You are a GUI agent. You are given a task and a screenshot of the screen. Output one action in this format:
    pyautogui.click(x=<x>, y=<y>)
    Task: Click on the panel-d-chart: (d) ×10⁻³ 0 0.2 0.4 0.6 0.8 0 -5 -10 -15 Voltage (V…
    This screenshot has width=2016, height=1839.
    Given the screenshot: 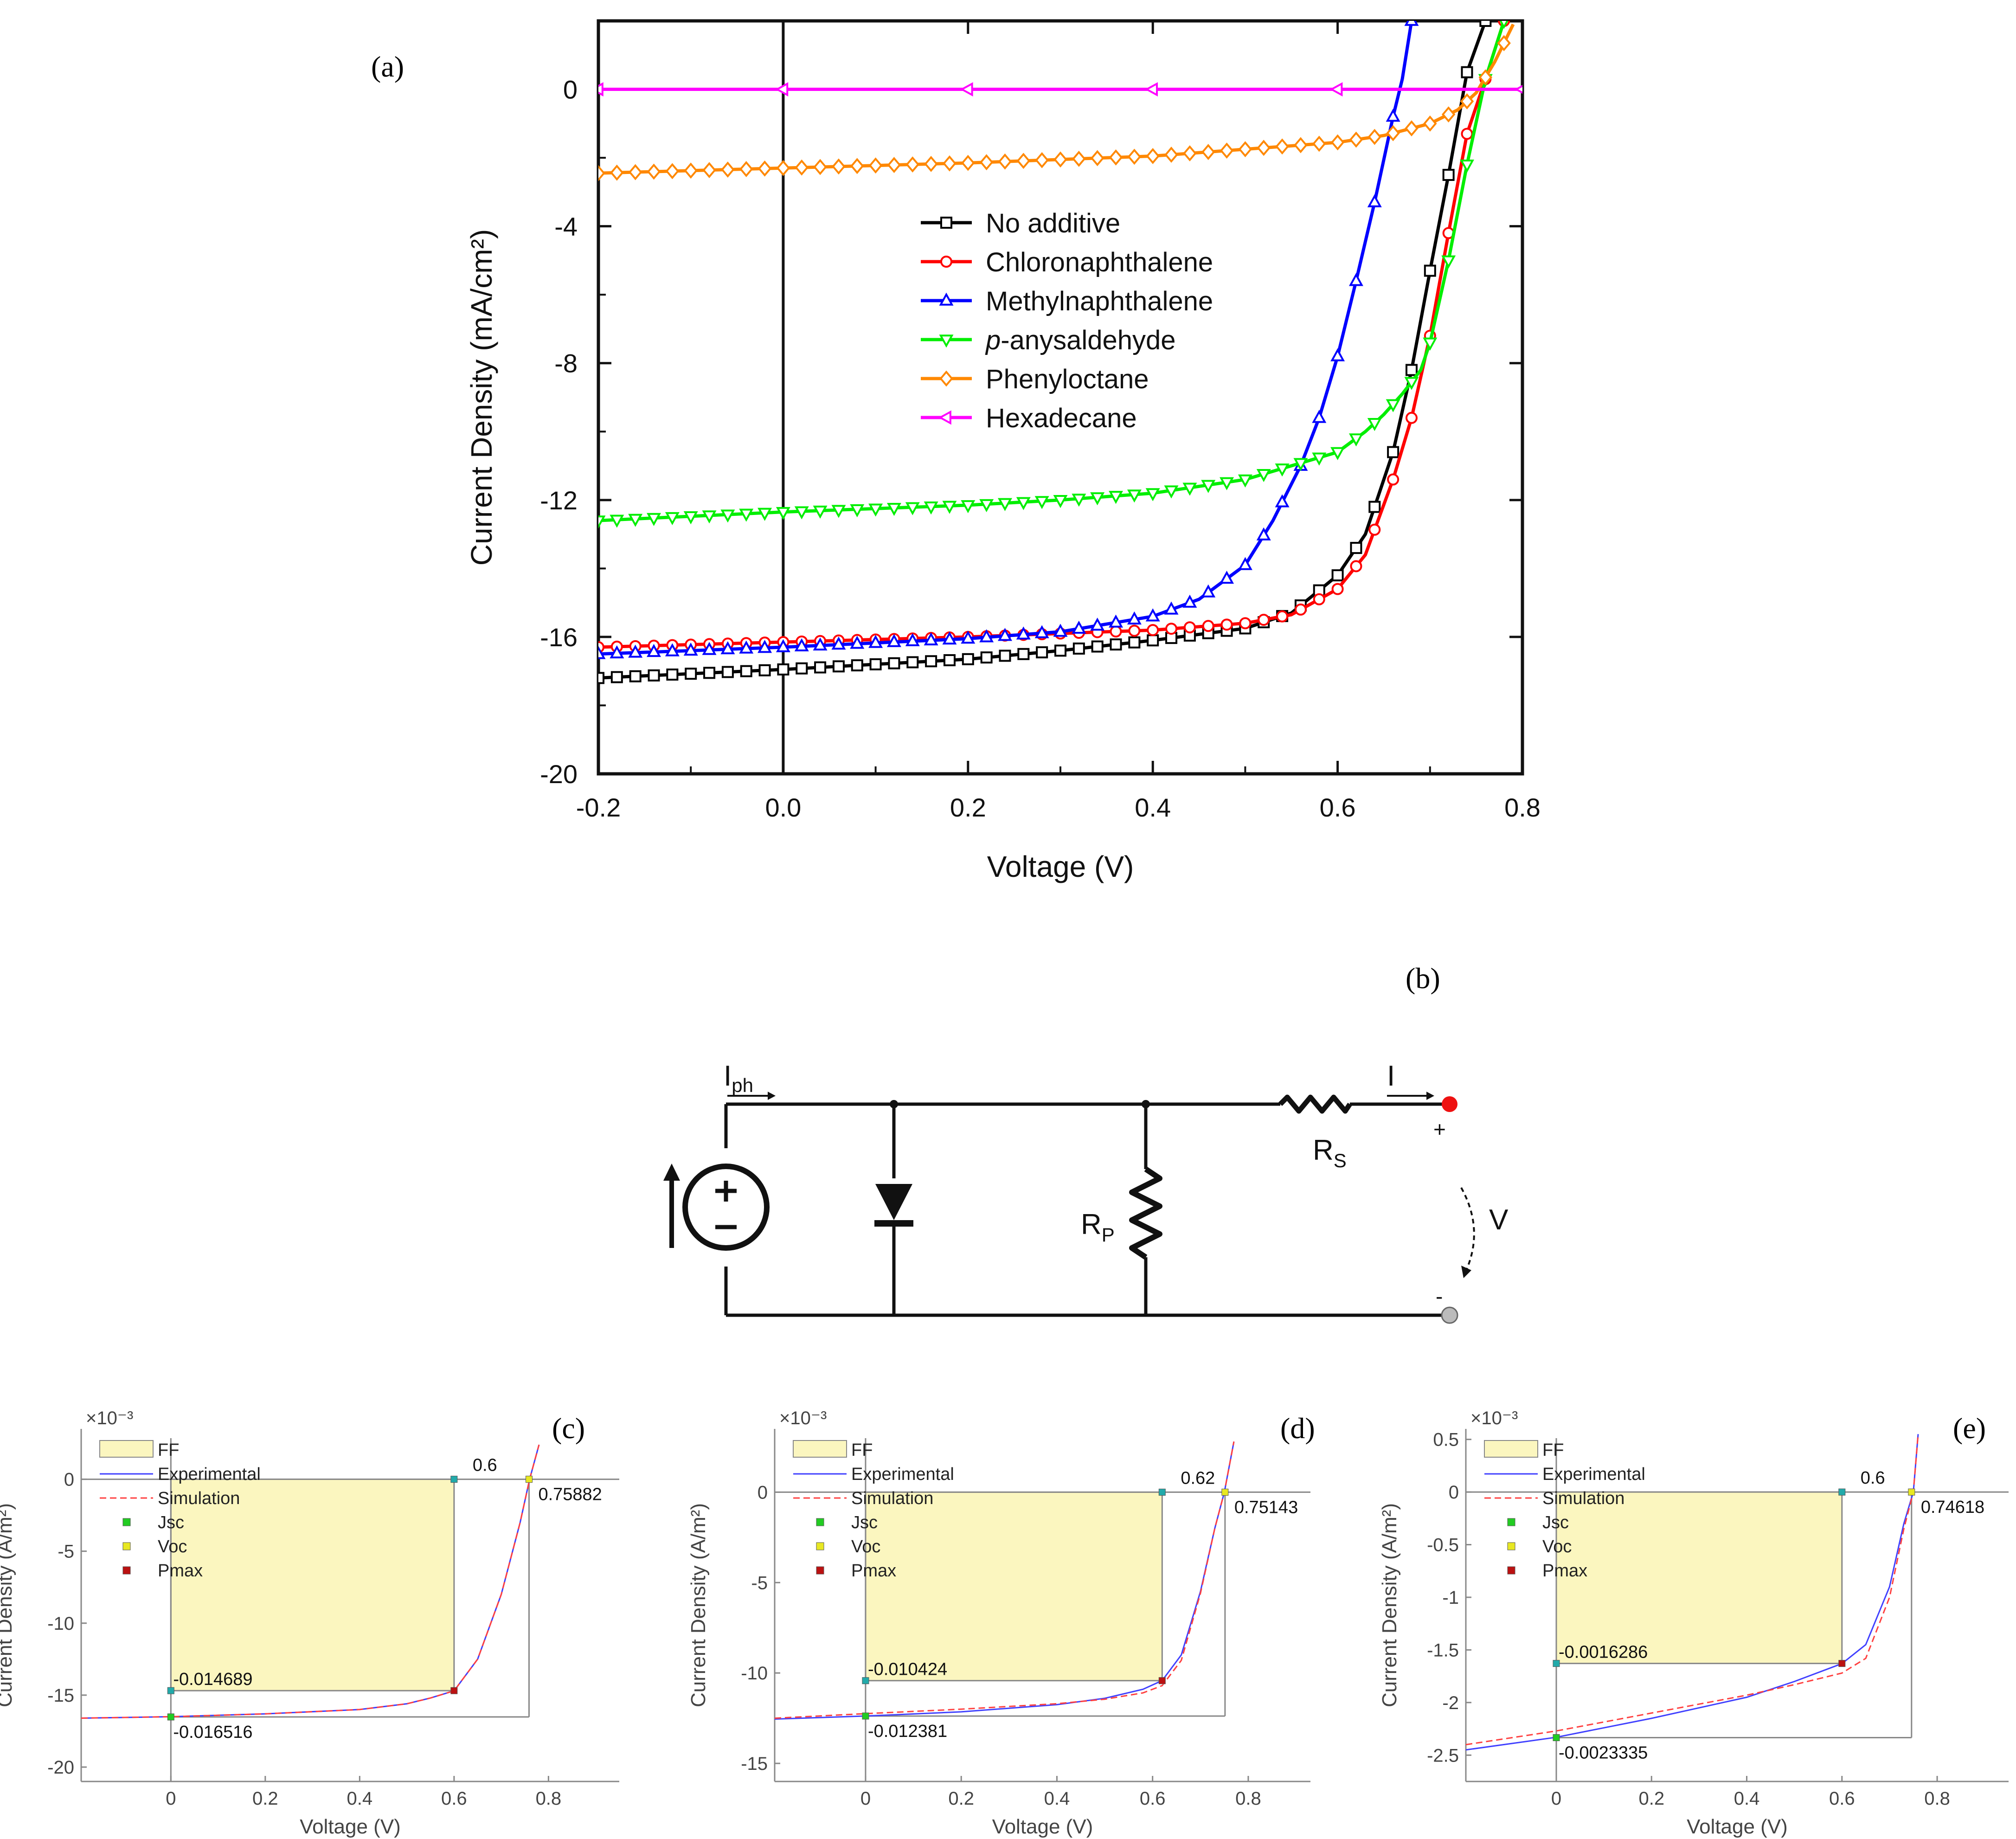 What is the action you would take?
    pyautogui.click(x=1001, y=1623)
    